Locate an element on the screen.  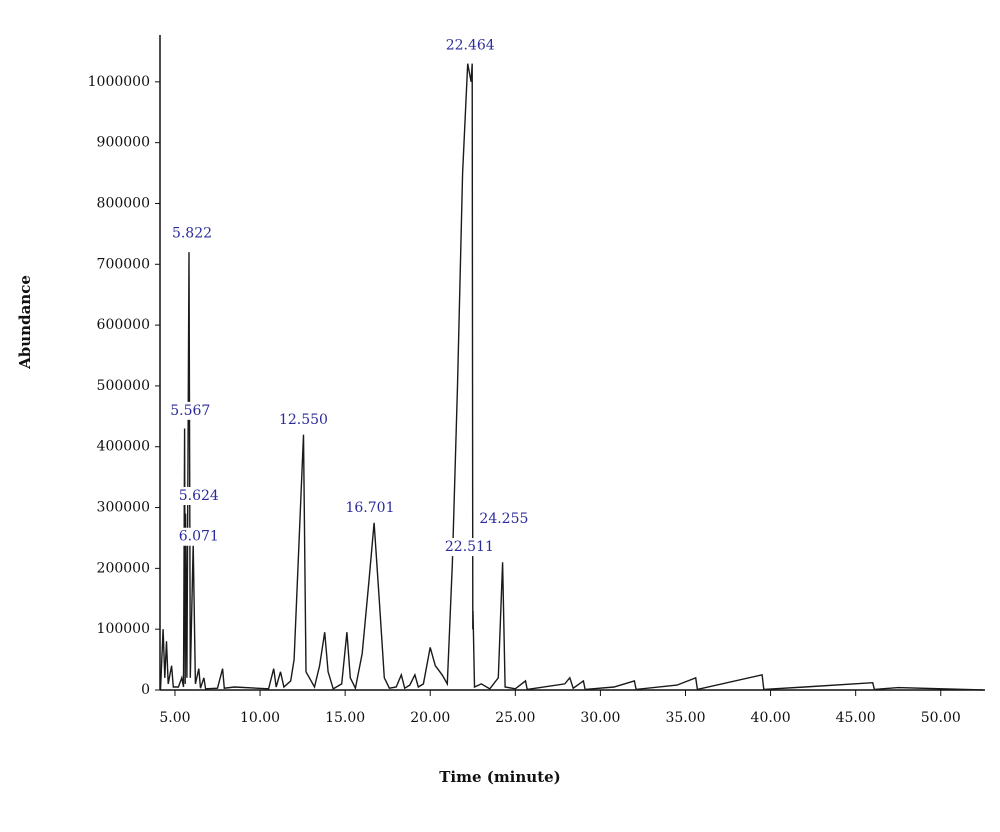
y-tick-label: 900000 is located at coordinates (123, 143).